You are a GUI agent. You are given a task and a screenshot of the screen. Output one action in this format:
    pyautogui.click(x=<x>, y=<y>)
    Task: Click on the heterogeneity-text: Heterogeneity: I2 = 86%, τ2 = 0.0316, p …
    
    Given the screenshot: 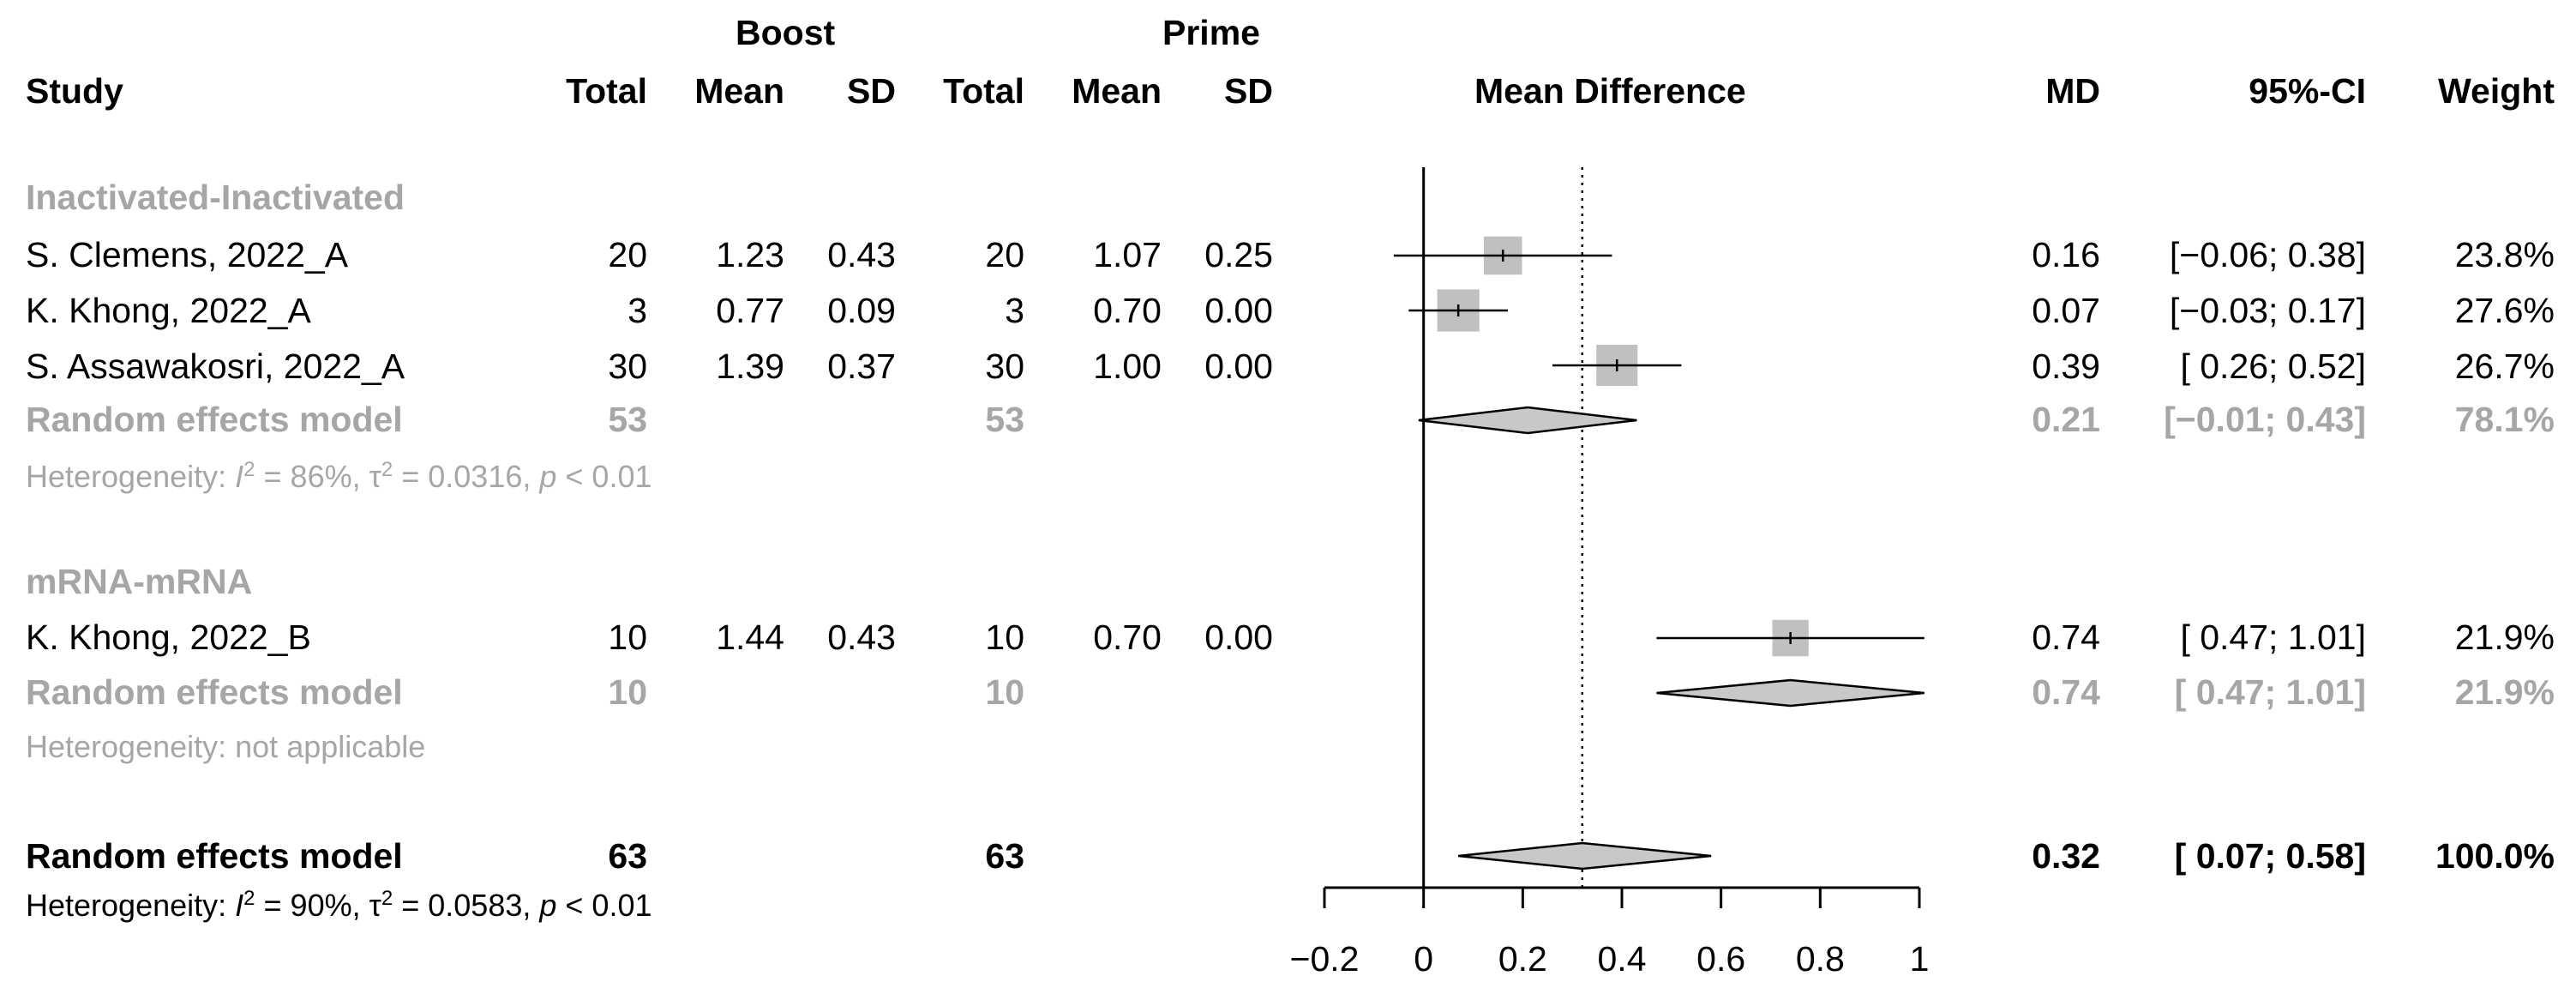 What is the action you would take?
    pyautogui.click(x=339, y=476)
    